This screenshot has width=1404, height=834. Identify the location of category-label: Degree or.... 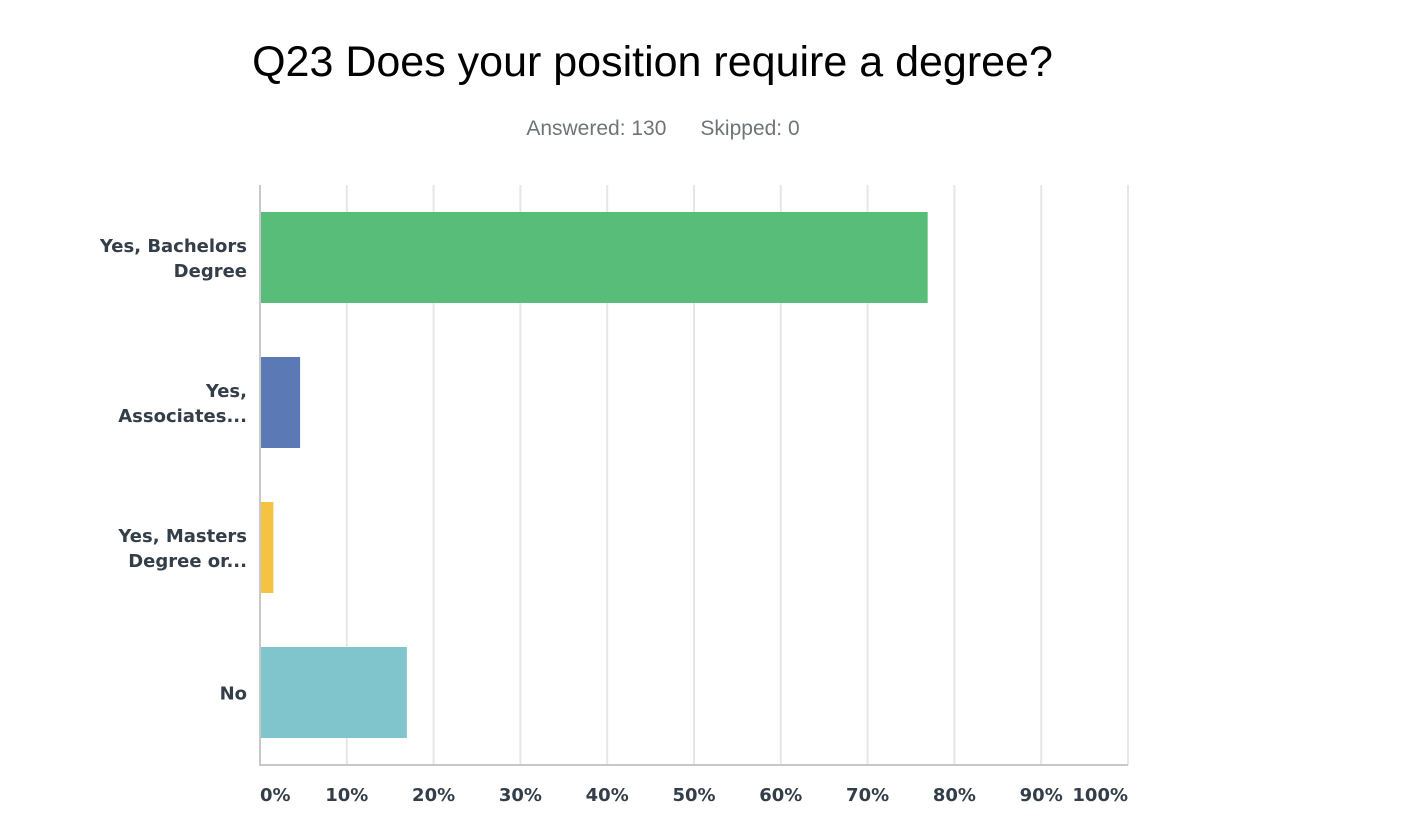
(187, 561).